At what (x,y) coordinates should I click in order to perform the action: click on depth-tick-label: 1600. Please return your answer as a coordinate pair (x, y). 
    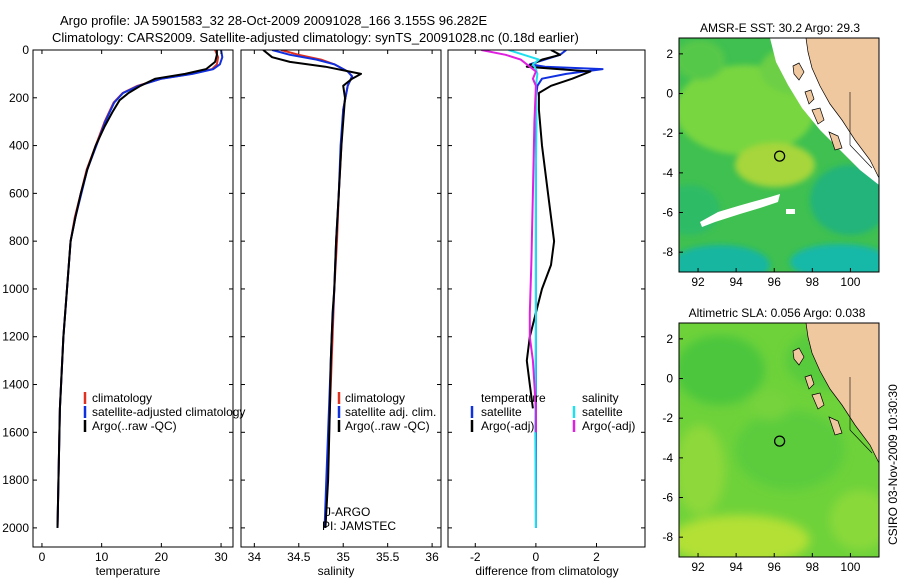
    Looking at the image, I should click on (15, 432).